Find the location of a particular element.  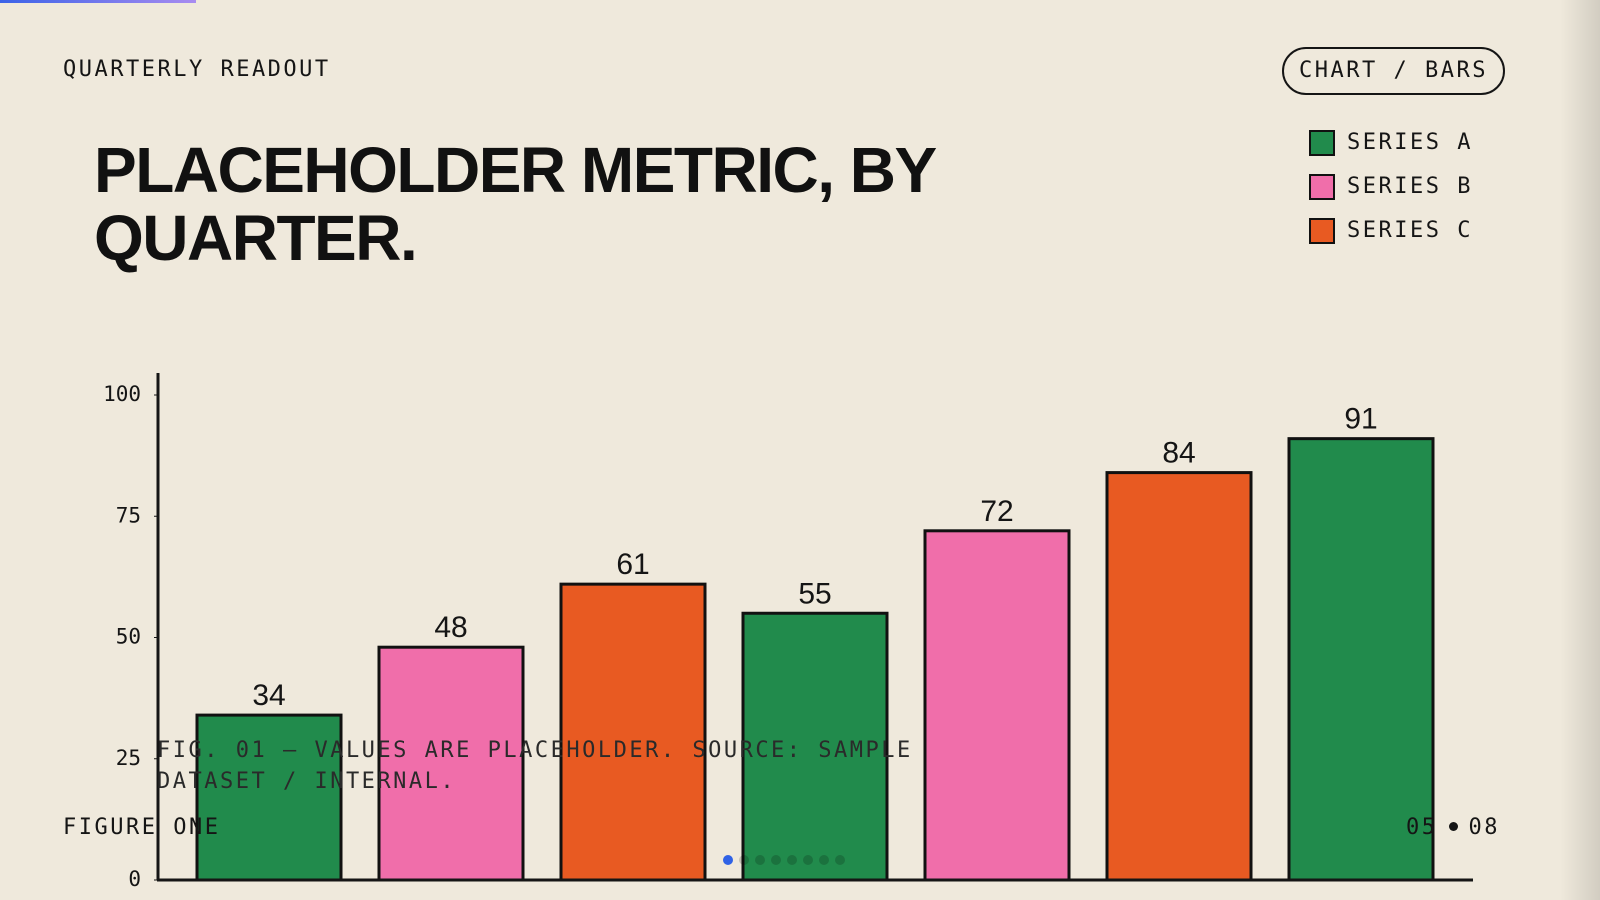

dot-active is located at coordinates (728, 860).